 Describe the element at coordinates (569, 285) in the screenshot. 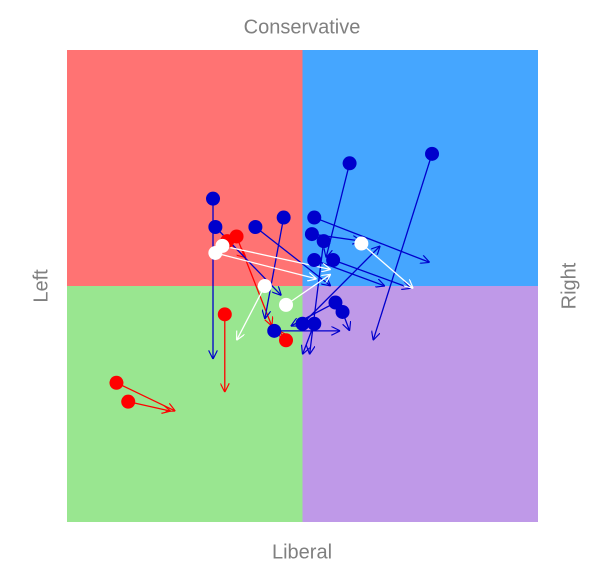

I see `right-label: Right` at that location.